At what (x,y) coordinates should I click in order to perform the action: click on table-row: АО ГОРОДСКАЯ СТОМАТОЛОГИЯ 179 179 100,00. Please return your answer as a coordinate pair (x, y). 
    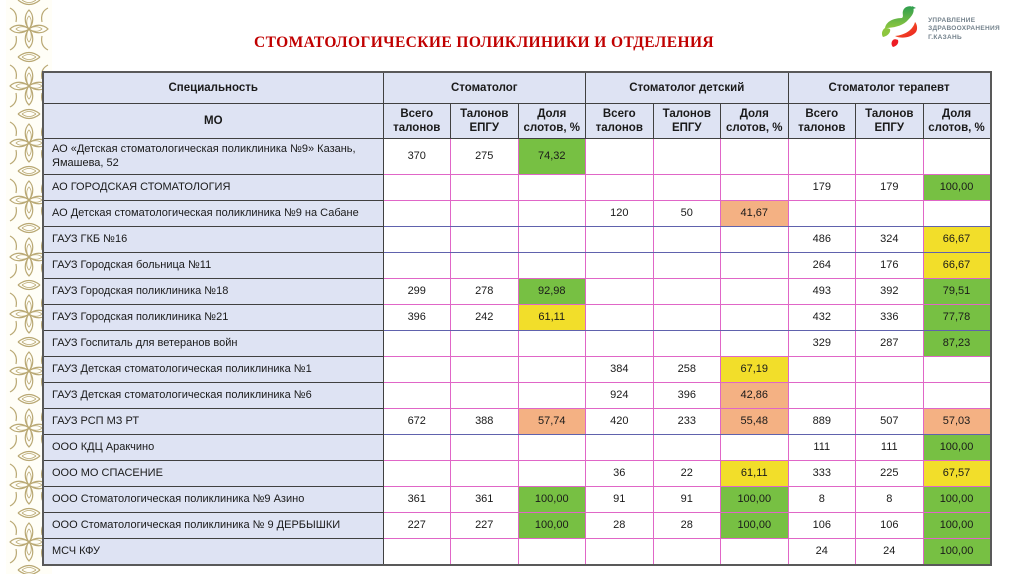
    Looking at the image, I should click on (517, 187).